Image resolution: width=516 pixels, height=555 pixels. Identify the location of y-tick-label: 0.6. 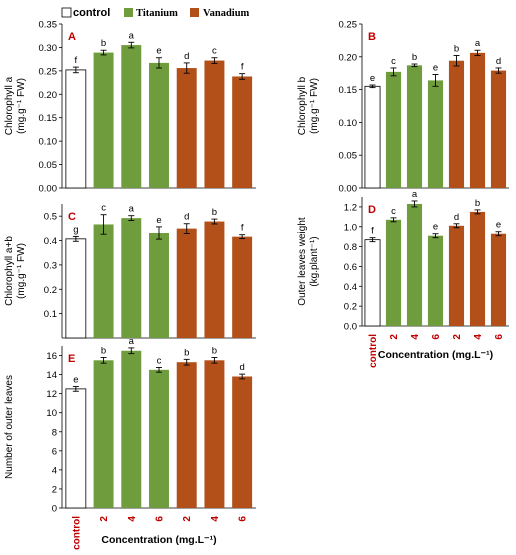
(350, 267).